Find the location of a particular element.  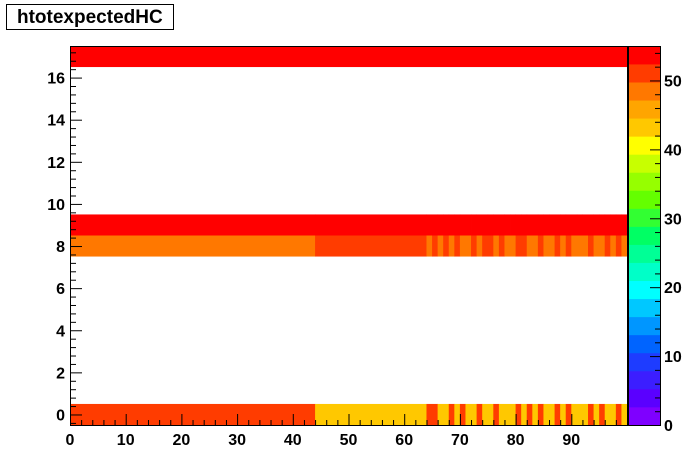

color-scale-label: 20 is located at coordinates (673, 288).